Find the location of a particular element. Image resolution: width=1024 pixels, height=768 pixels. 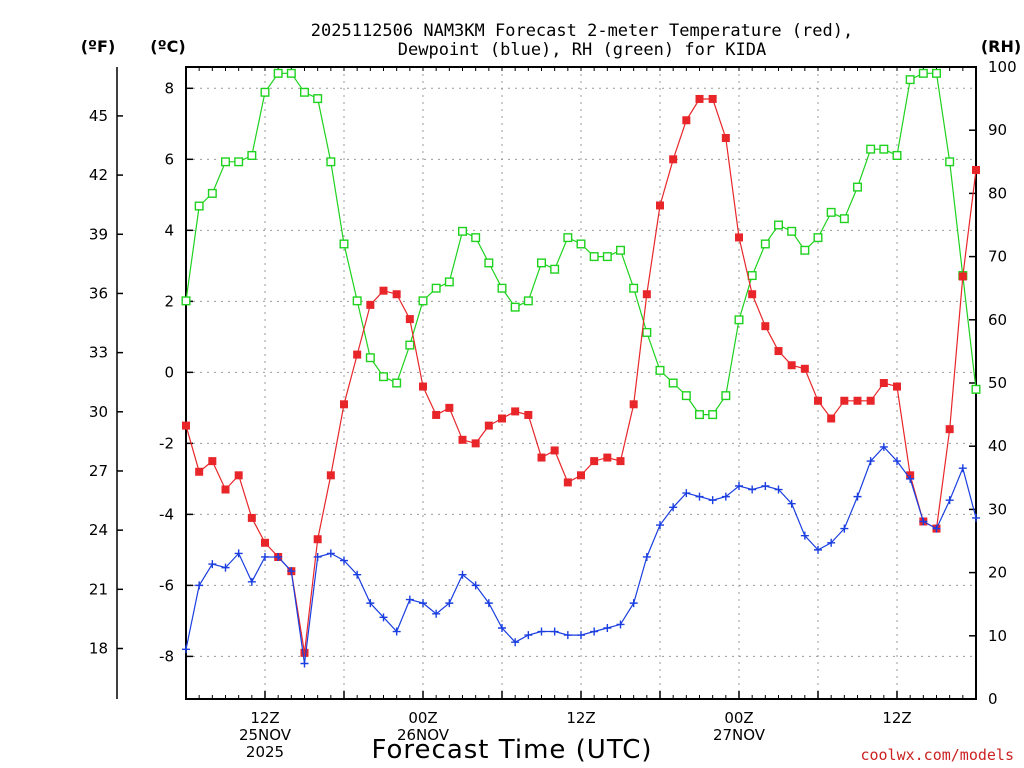

rh-tick-label: 60 is located at coordinates (997, 320).